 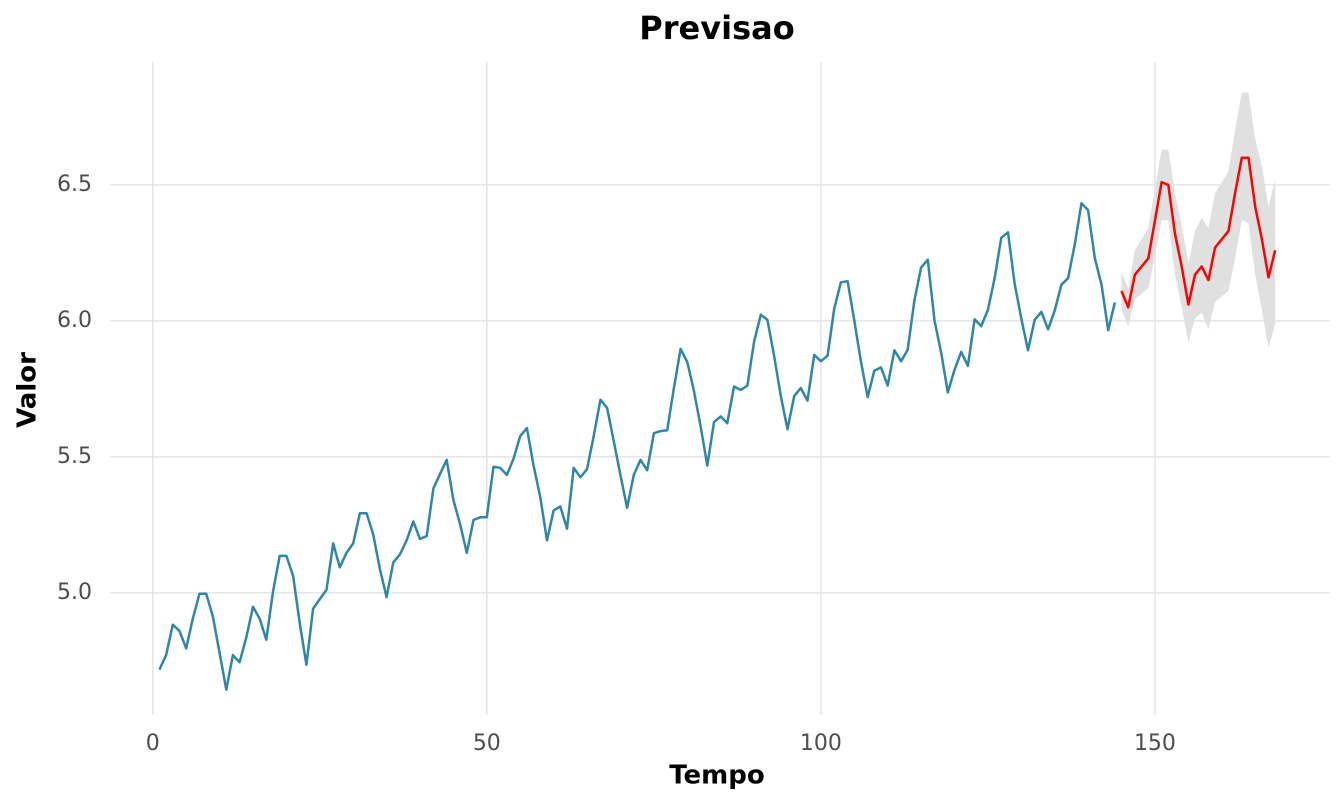 I want to click on x-tick-label: 100, so click(x=821, y=743).